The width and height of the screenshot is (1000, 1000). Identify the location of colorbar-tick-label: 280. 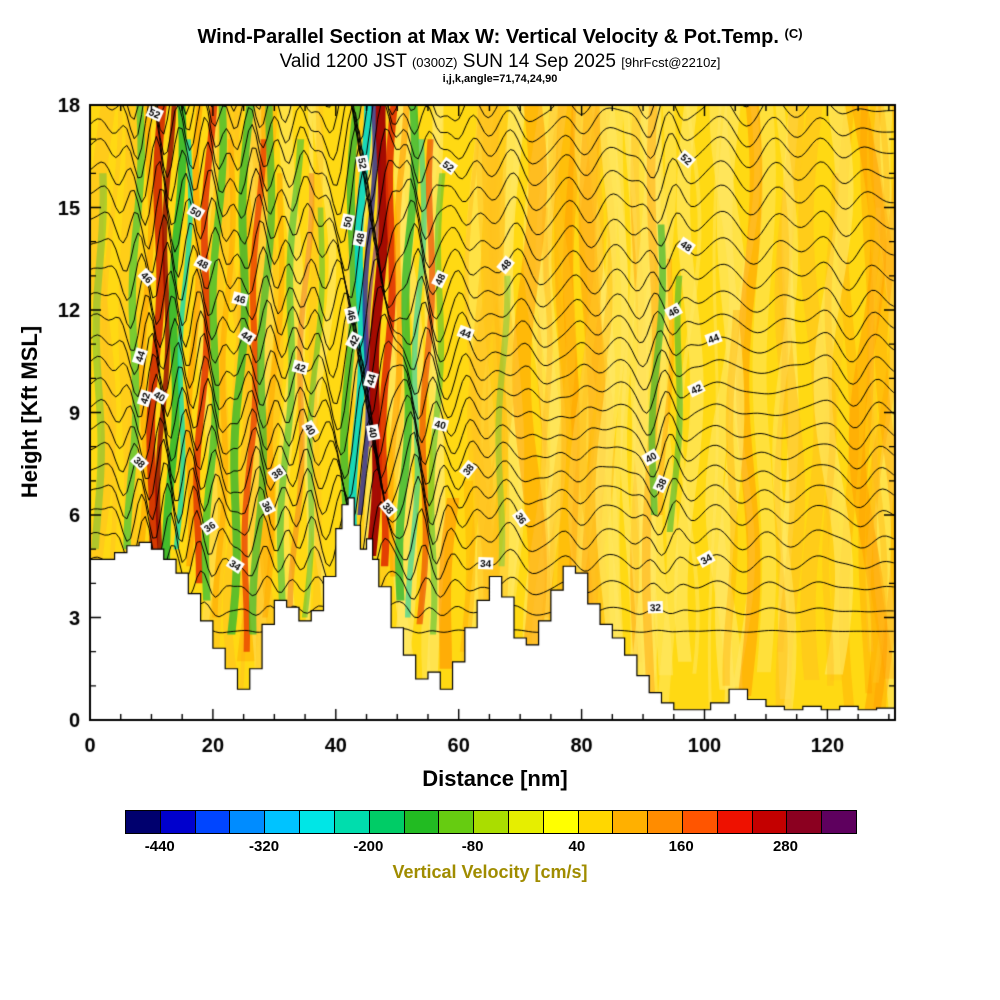
(785, 846).